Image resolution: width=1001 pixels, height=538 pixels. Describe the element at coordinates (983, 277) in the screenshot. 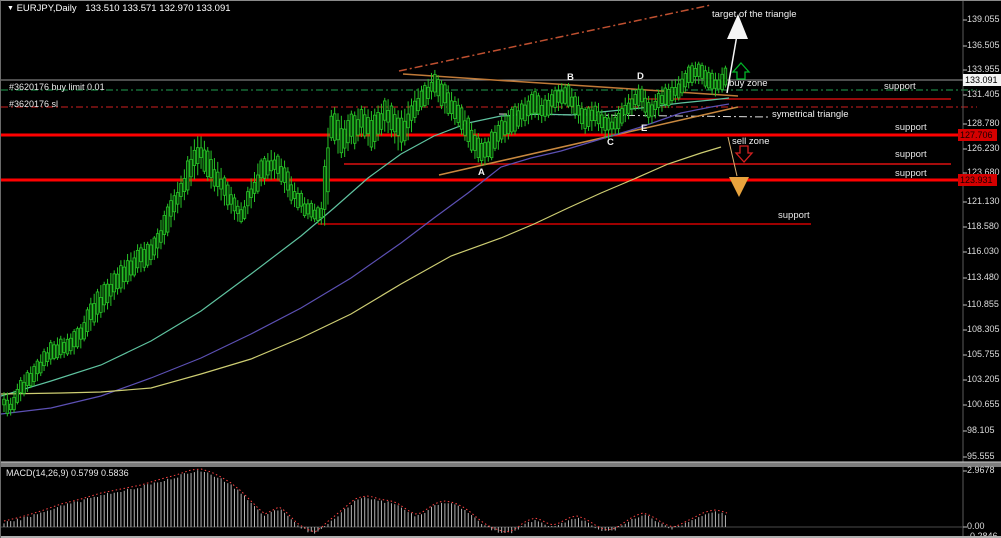

I see `price-axis-label: 113.480` at that location.